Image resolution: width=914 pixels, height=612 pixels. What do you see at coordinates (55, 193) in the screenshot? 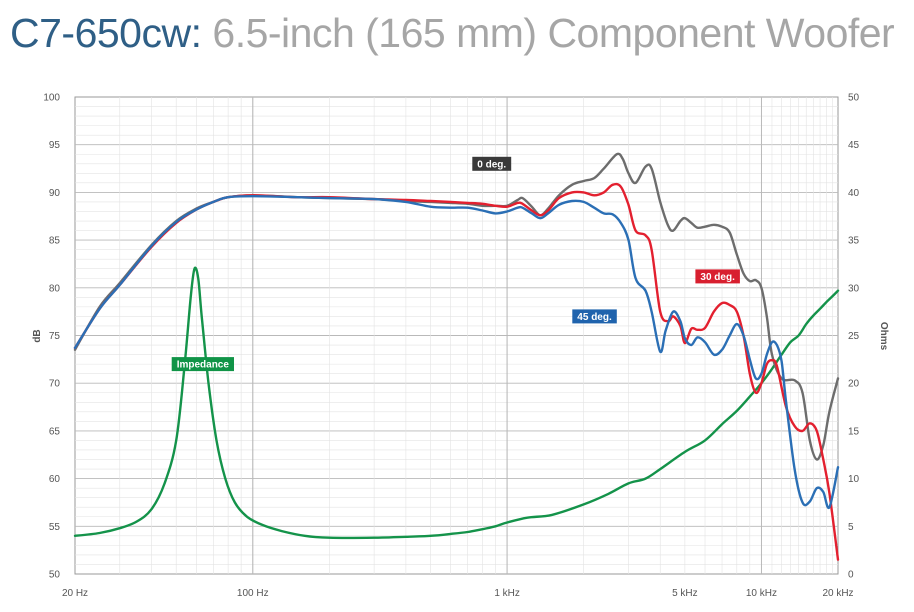
I see `y-tick-label: 90` at bounding box center [55, 193].